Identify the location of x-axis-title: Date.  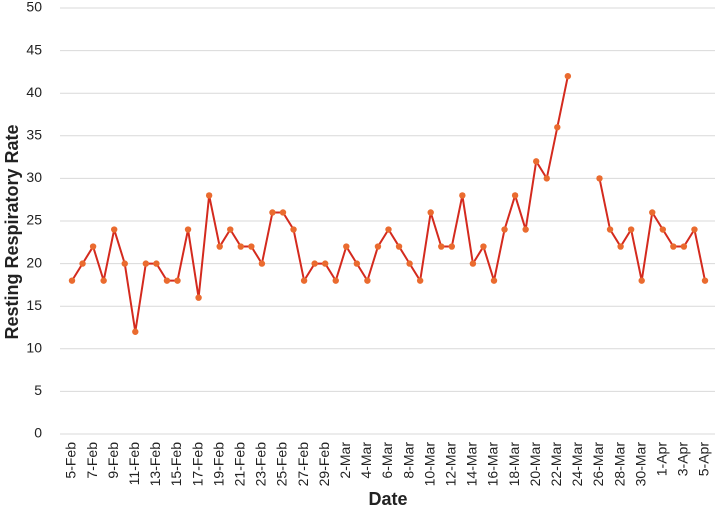
(387, 499).